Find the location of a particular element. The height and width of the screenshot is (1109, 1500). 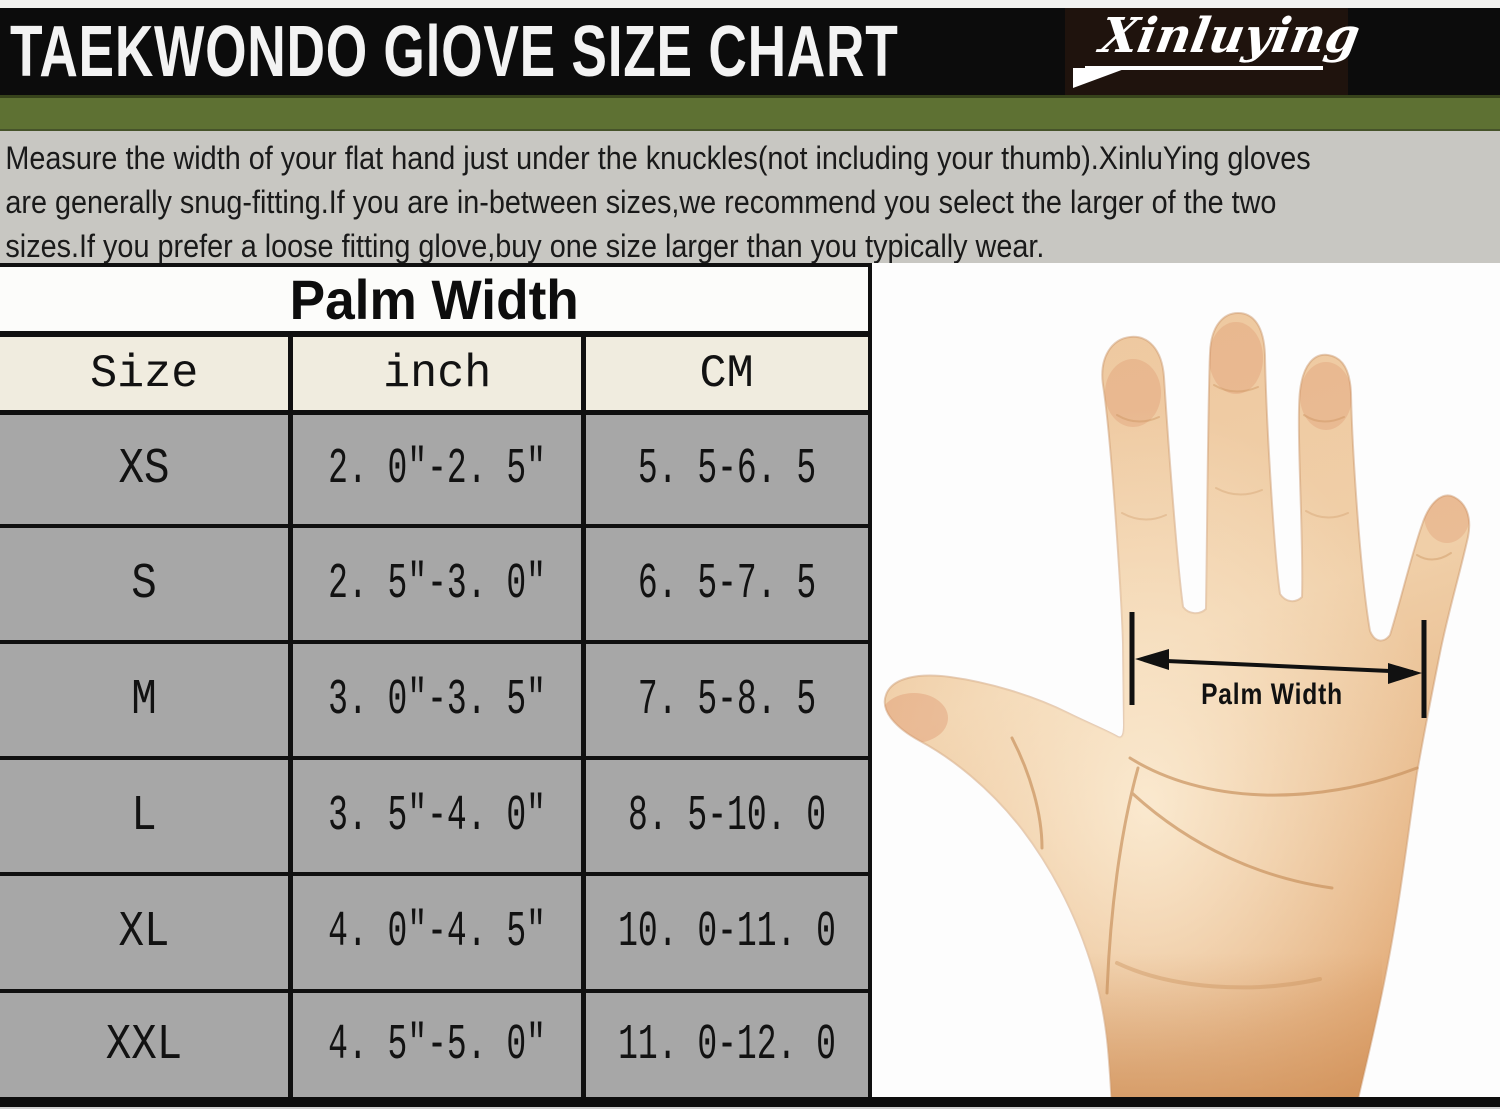

arrow-head-left-icon is located at coordinates (1152, 659).